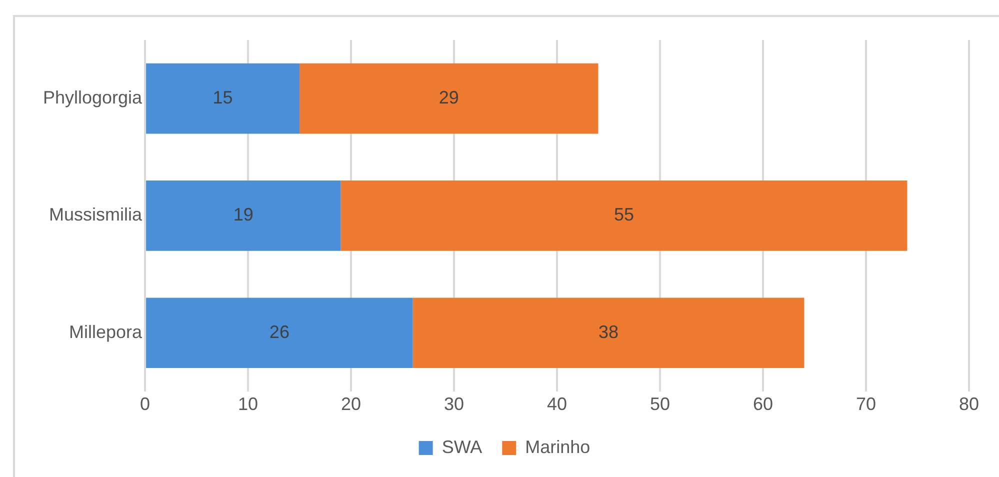  I want to click on data-label: 19, so click(243, 214).